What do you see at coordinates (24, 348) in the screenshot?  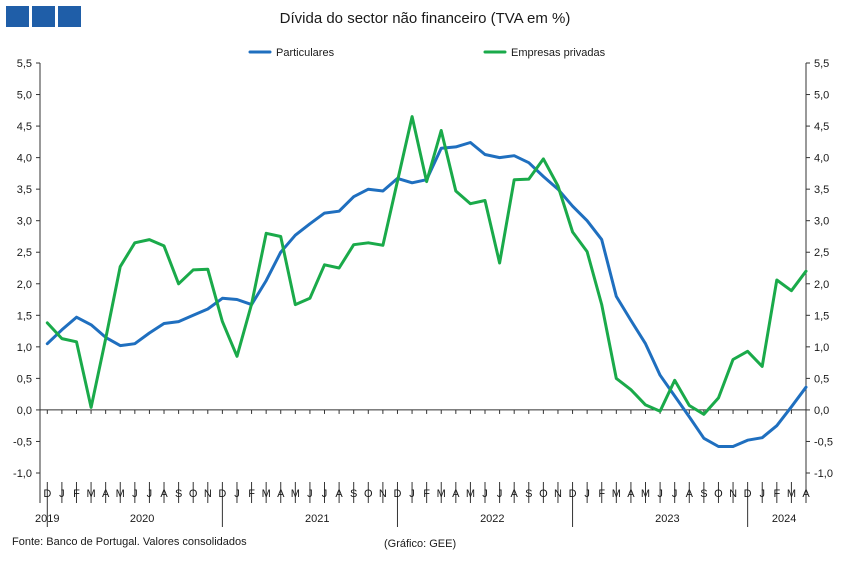 I see `y-tick-label-left: 1,0` at bounding box center [24, 348].